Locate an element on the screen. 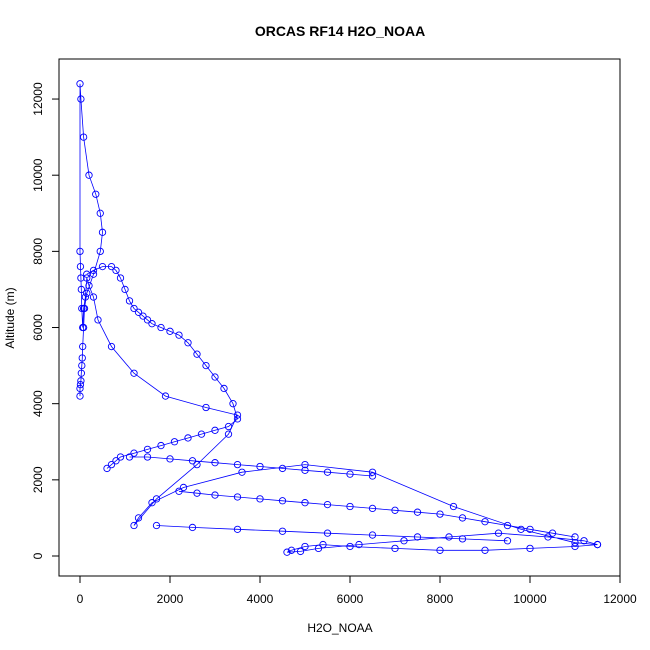 This screenshot has width=650, height=650. y-tick-label: 12000 is located at coordinates (38, 99).